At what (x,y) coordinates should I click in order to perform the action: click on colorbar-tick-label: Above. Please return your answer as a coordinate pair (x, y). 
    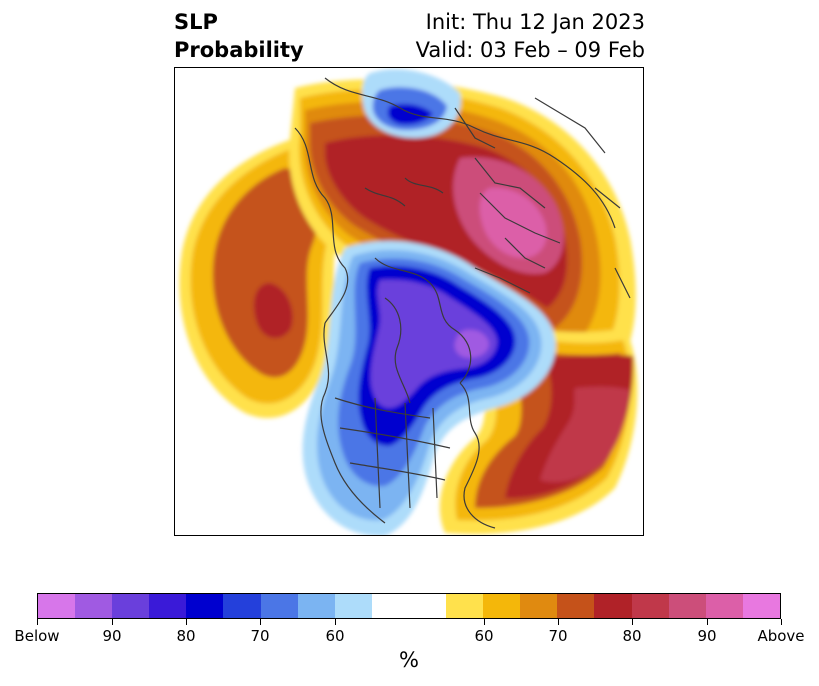
    Looking at the image, I should click on (781, 636).